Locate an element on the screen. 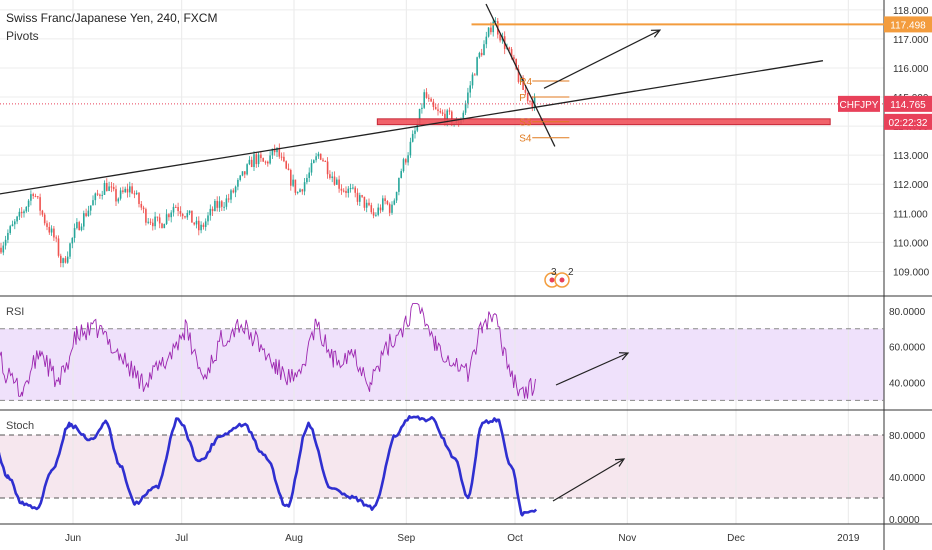  events-icon: 3 2 is located at coordinates (560, 280).